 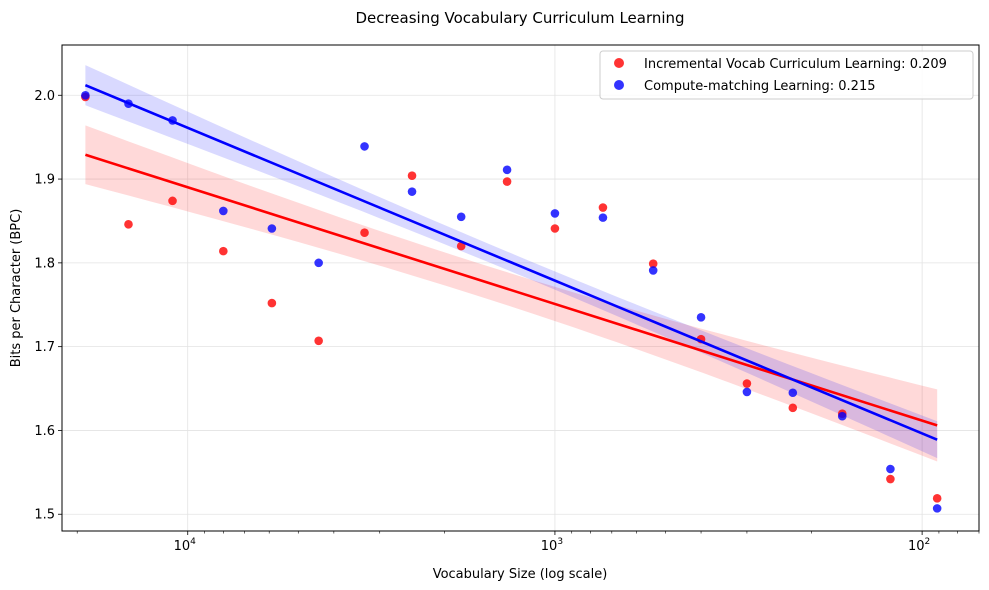 What do you see at coordinates (44, 347) in the screenshot?
I see `y-tick-label: 1.7` at bounding box center [44, 347].